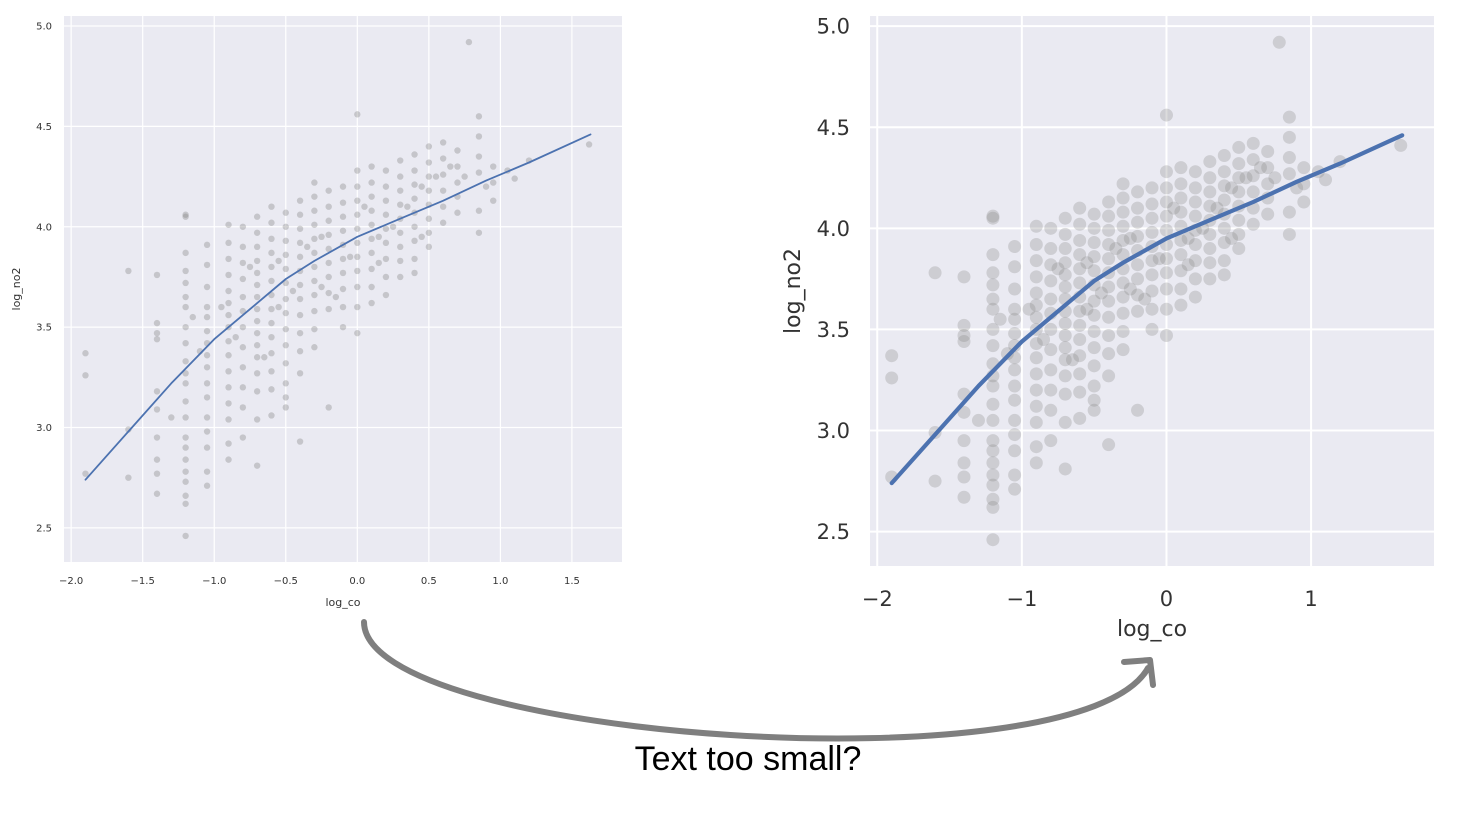  Describe the element at coordinates (1147, 309) in the screenshot. I see `fit-line` at that location.